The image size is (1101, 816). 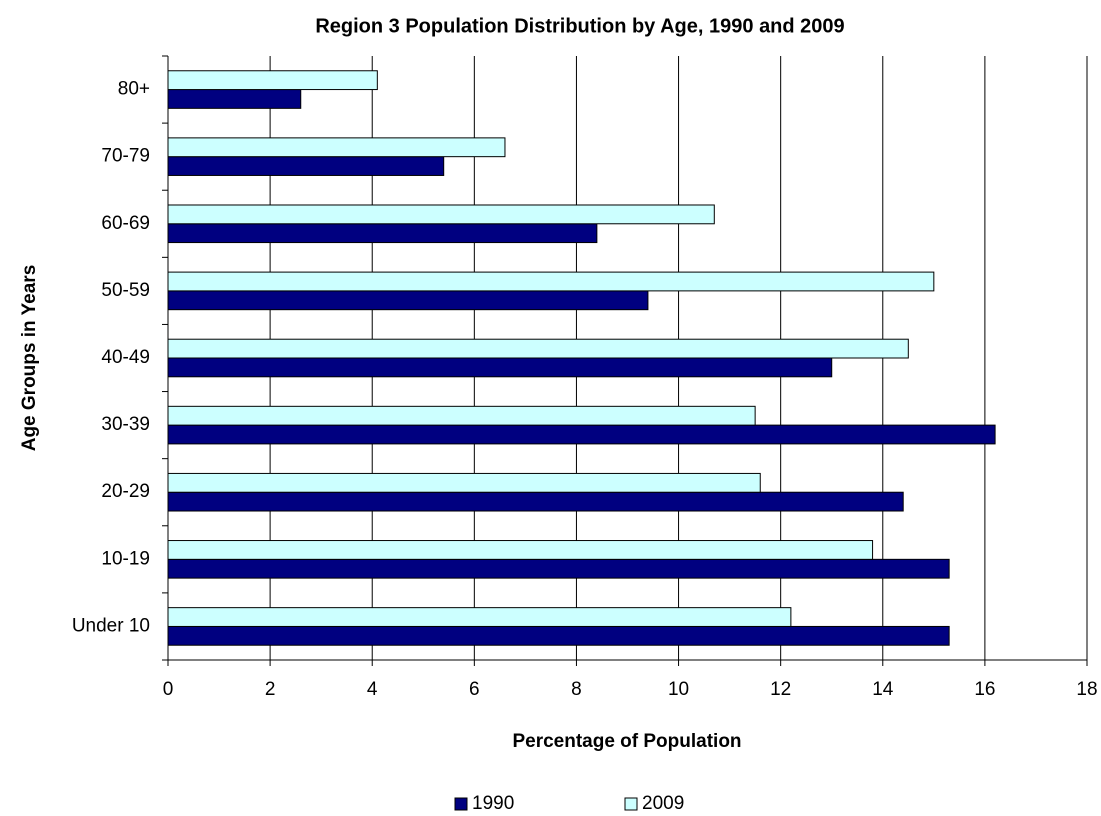 I want to click on y-tick-label: 50-59, so click(x=125, y=290).